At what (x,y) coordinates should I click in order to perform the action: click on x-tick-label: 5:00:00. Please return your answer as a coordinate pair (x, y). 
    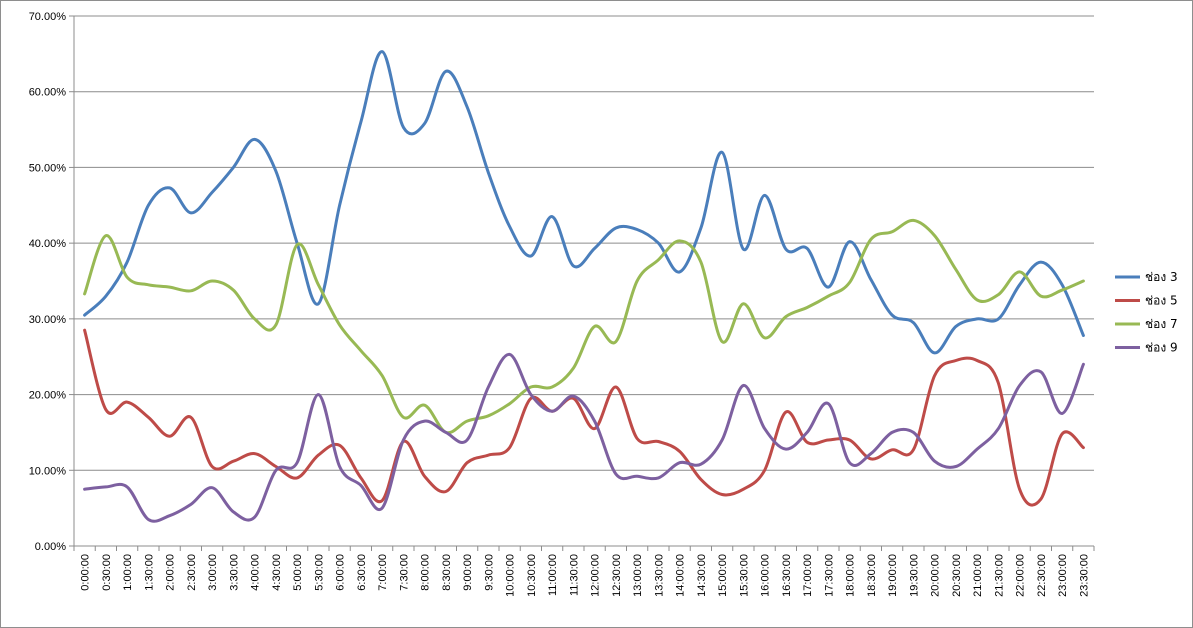
    Looking at the image, I should click on (298, 572).